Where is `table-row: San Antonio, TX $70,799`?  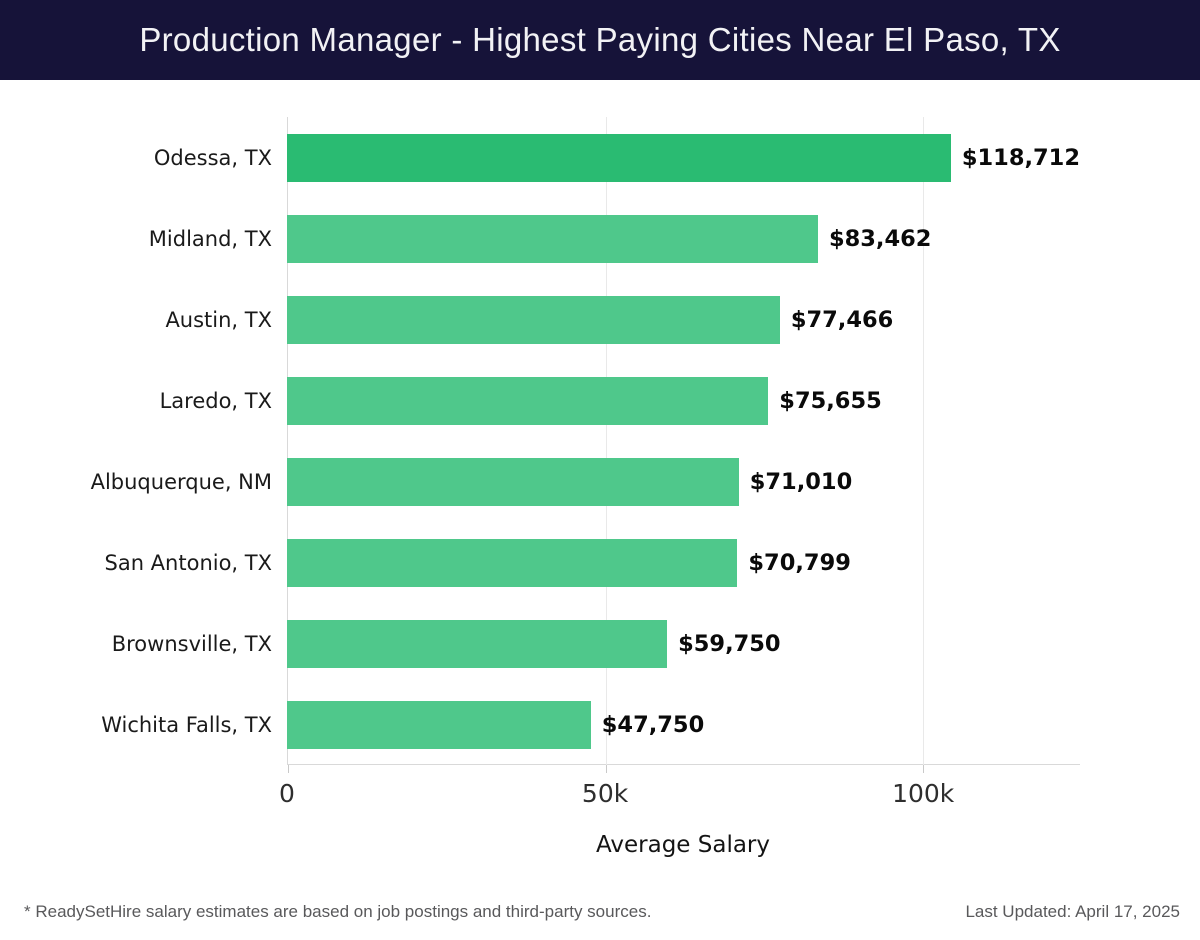 table-row: San Antonio, TX $70,799 is located at coordinates (540, 562).